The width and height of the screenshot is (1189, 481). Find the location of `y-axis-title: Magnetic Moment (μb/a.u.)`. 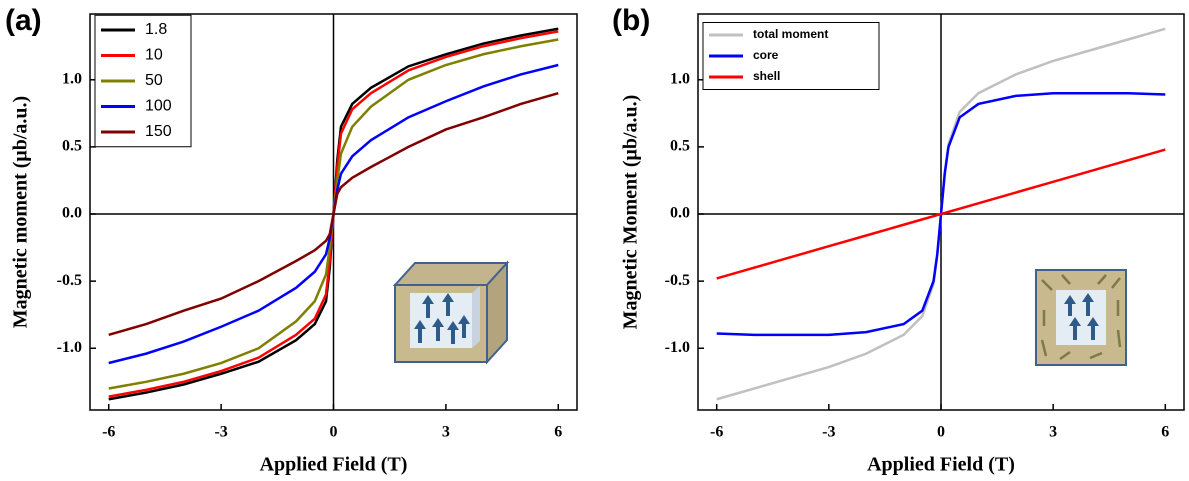

y-axis-title: Magnetic Moment (μb/a.u.) is located at coordinates (631, 212).